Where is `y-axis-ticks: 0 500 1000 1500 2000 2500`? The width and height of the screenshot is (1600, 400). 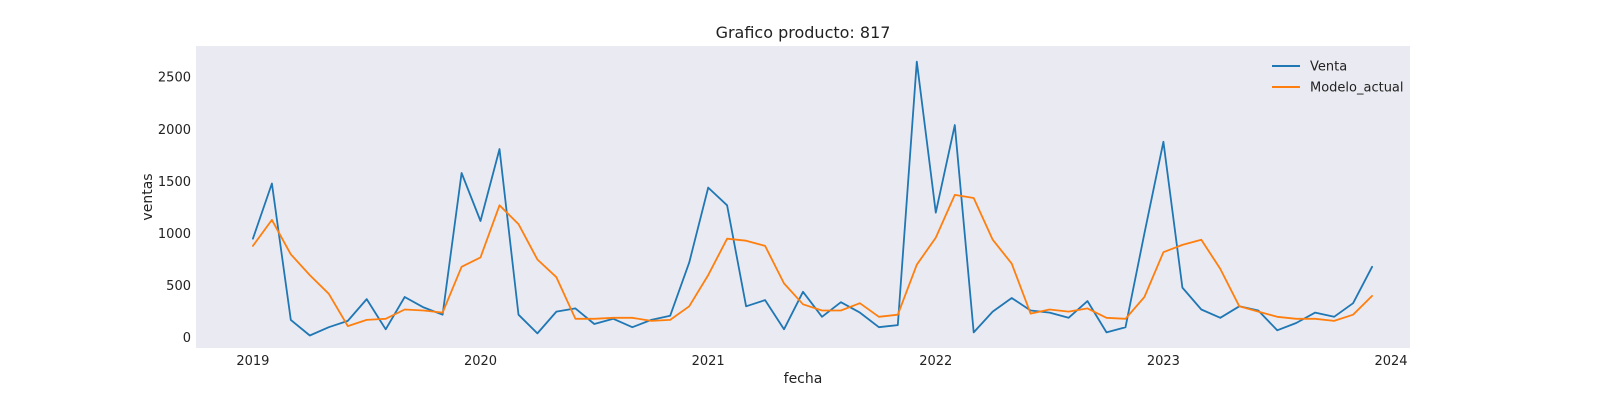
y-axis-ticks: 0 500 1000 1500 2000 2500 is located at coordinates (174, 208).